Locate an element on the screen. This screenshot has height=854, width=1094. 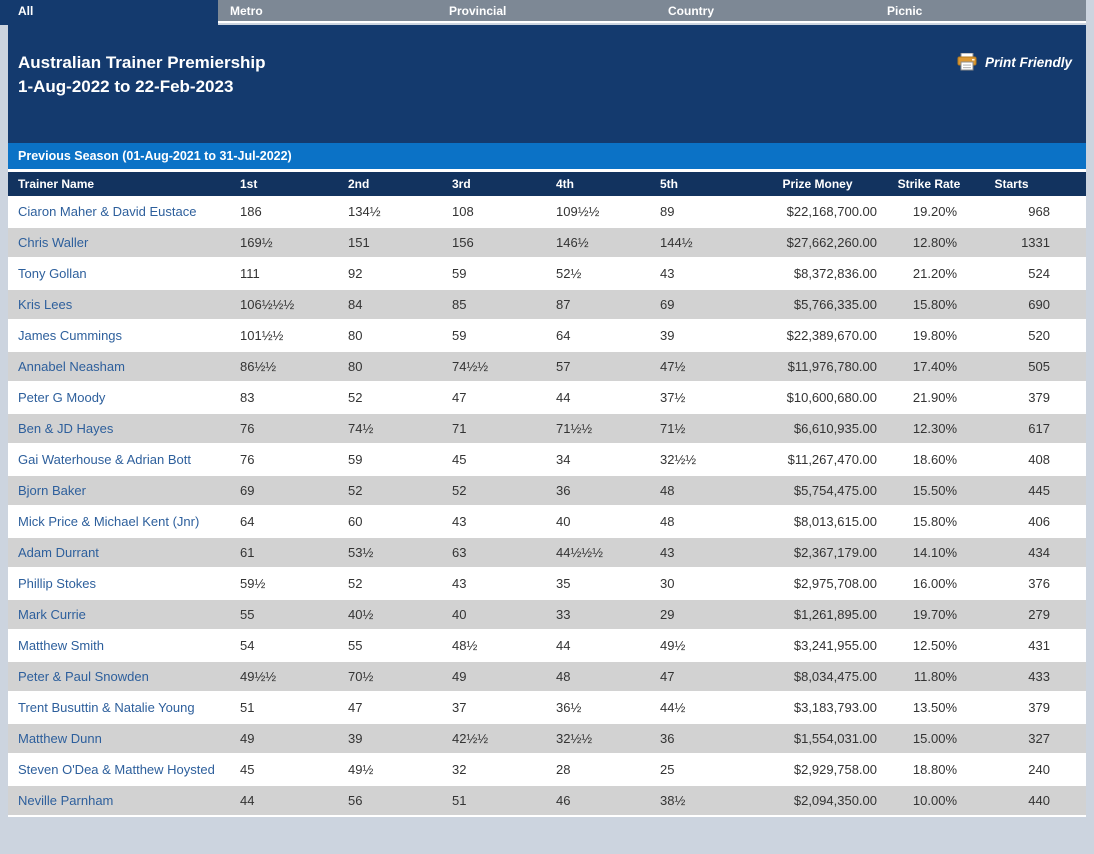
cell-trainer-name: Mark Currie is located at coordinates (119, 615).